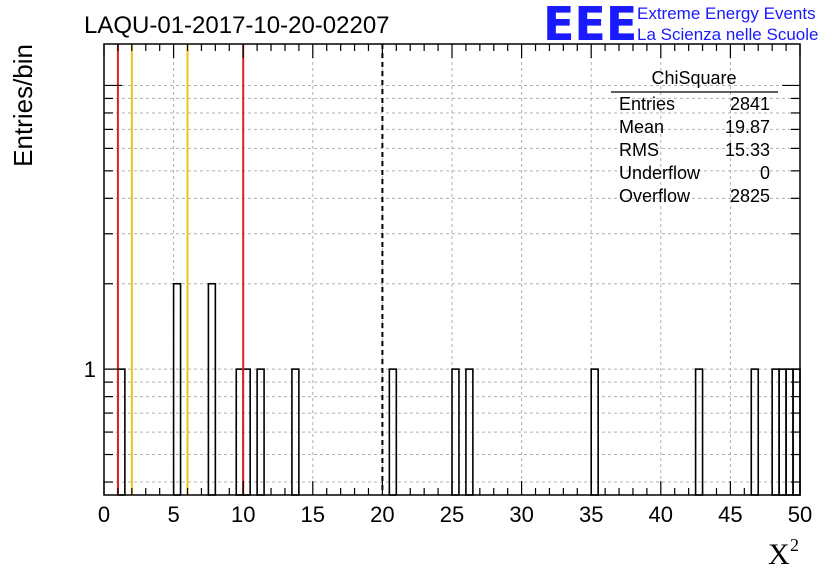 This screenshot has width=836, height=572. What do you see at coordinates (104, 514) in the screenshot?
I see `x-tick-label: 0` at bounding box center [104, 514].